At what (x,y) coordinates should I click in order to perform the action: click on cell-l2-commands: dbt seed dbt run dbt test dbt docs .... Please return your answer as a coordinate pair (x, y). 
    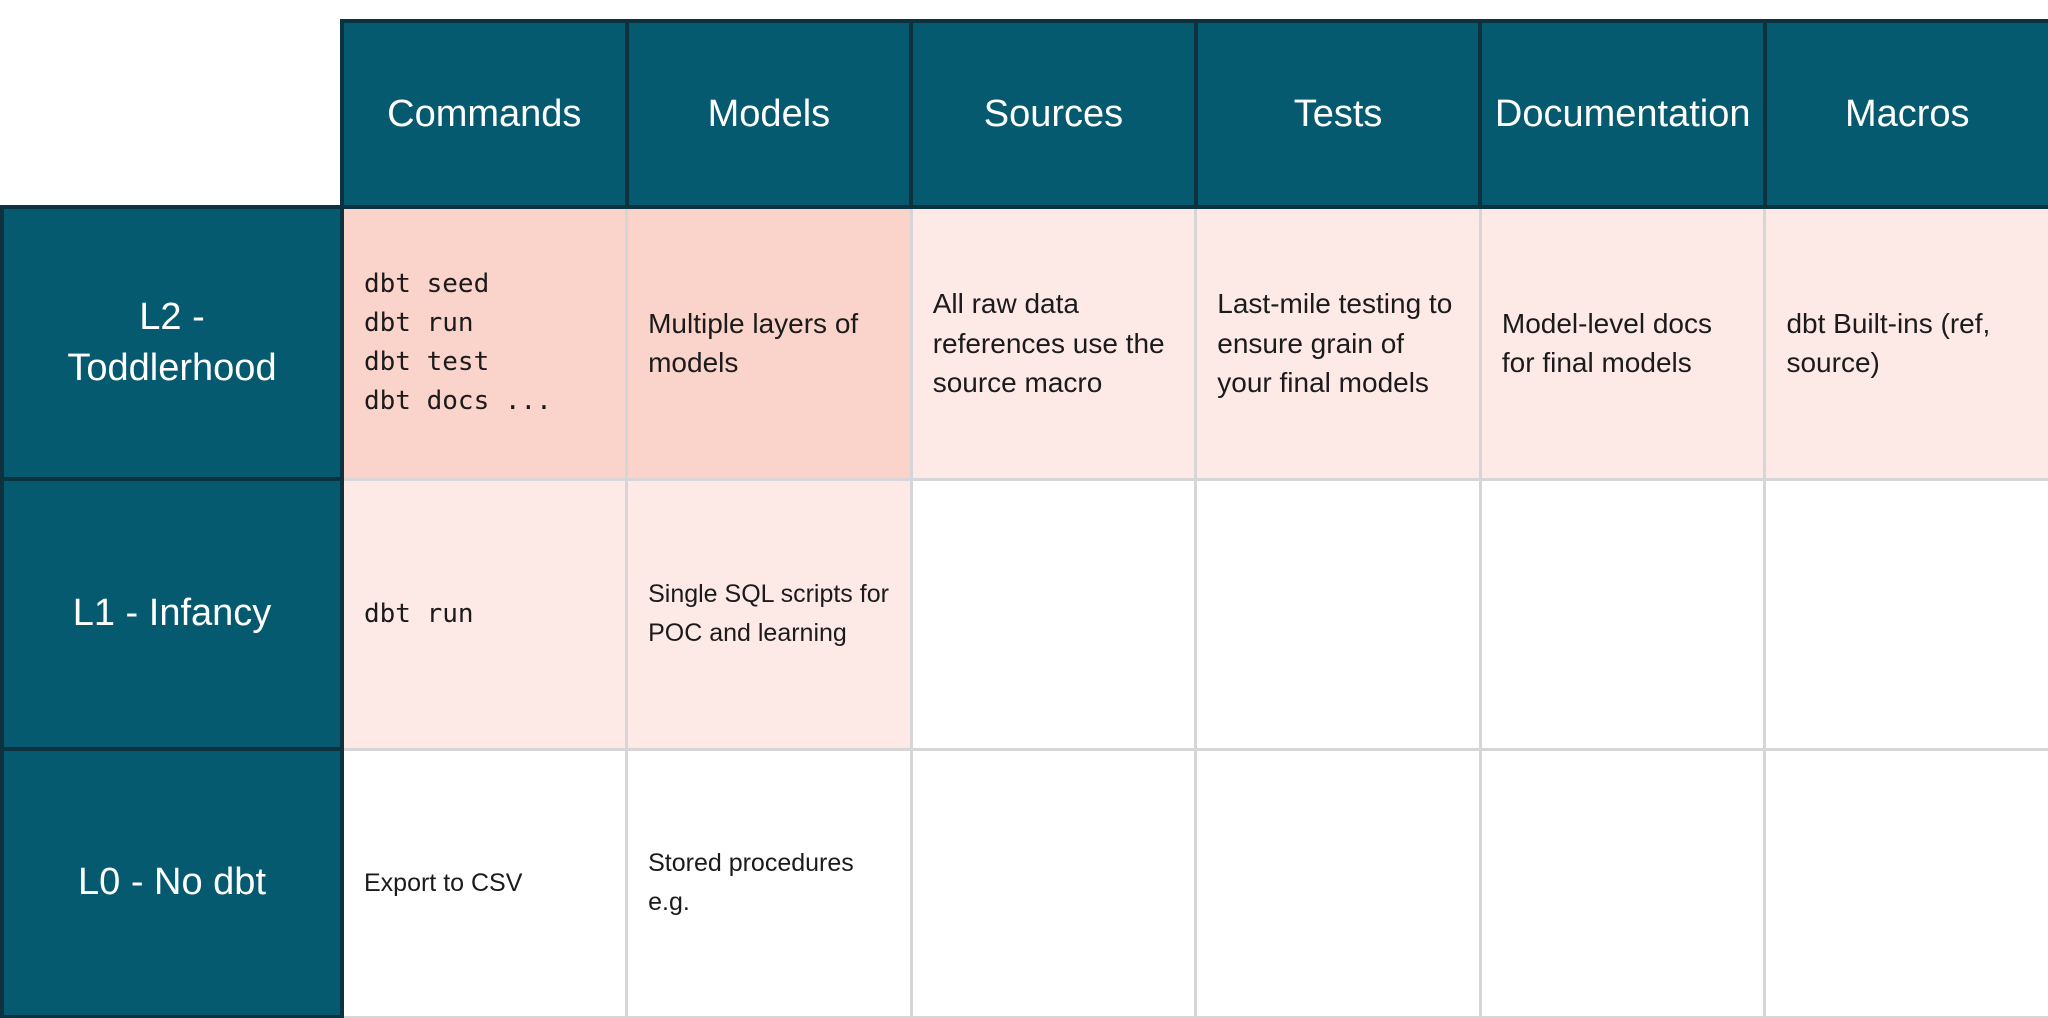
    Looking at the image, I should click on (484, 343).